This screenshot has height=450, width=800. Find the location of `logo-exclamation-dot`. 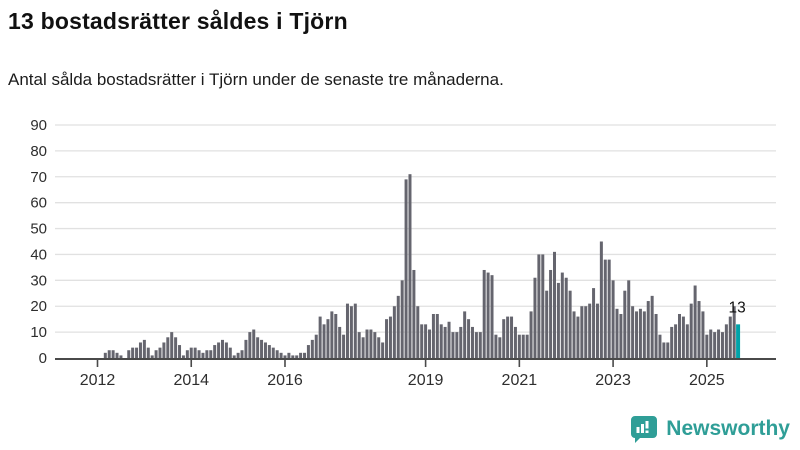

logo-exclamation-dot is located at coordinates (647, 431).